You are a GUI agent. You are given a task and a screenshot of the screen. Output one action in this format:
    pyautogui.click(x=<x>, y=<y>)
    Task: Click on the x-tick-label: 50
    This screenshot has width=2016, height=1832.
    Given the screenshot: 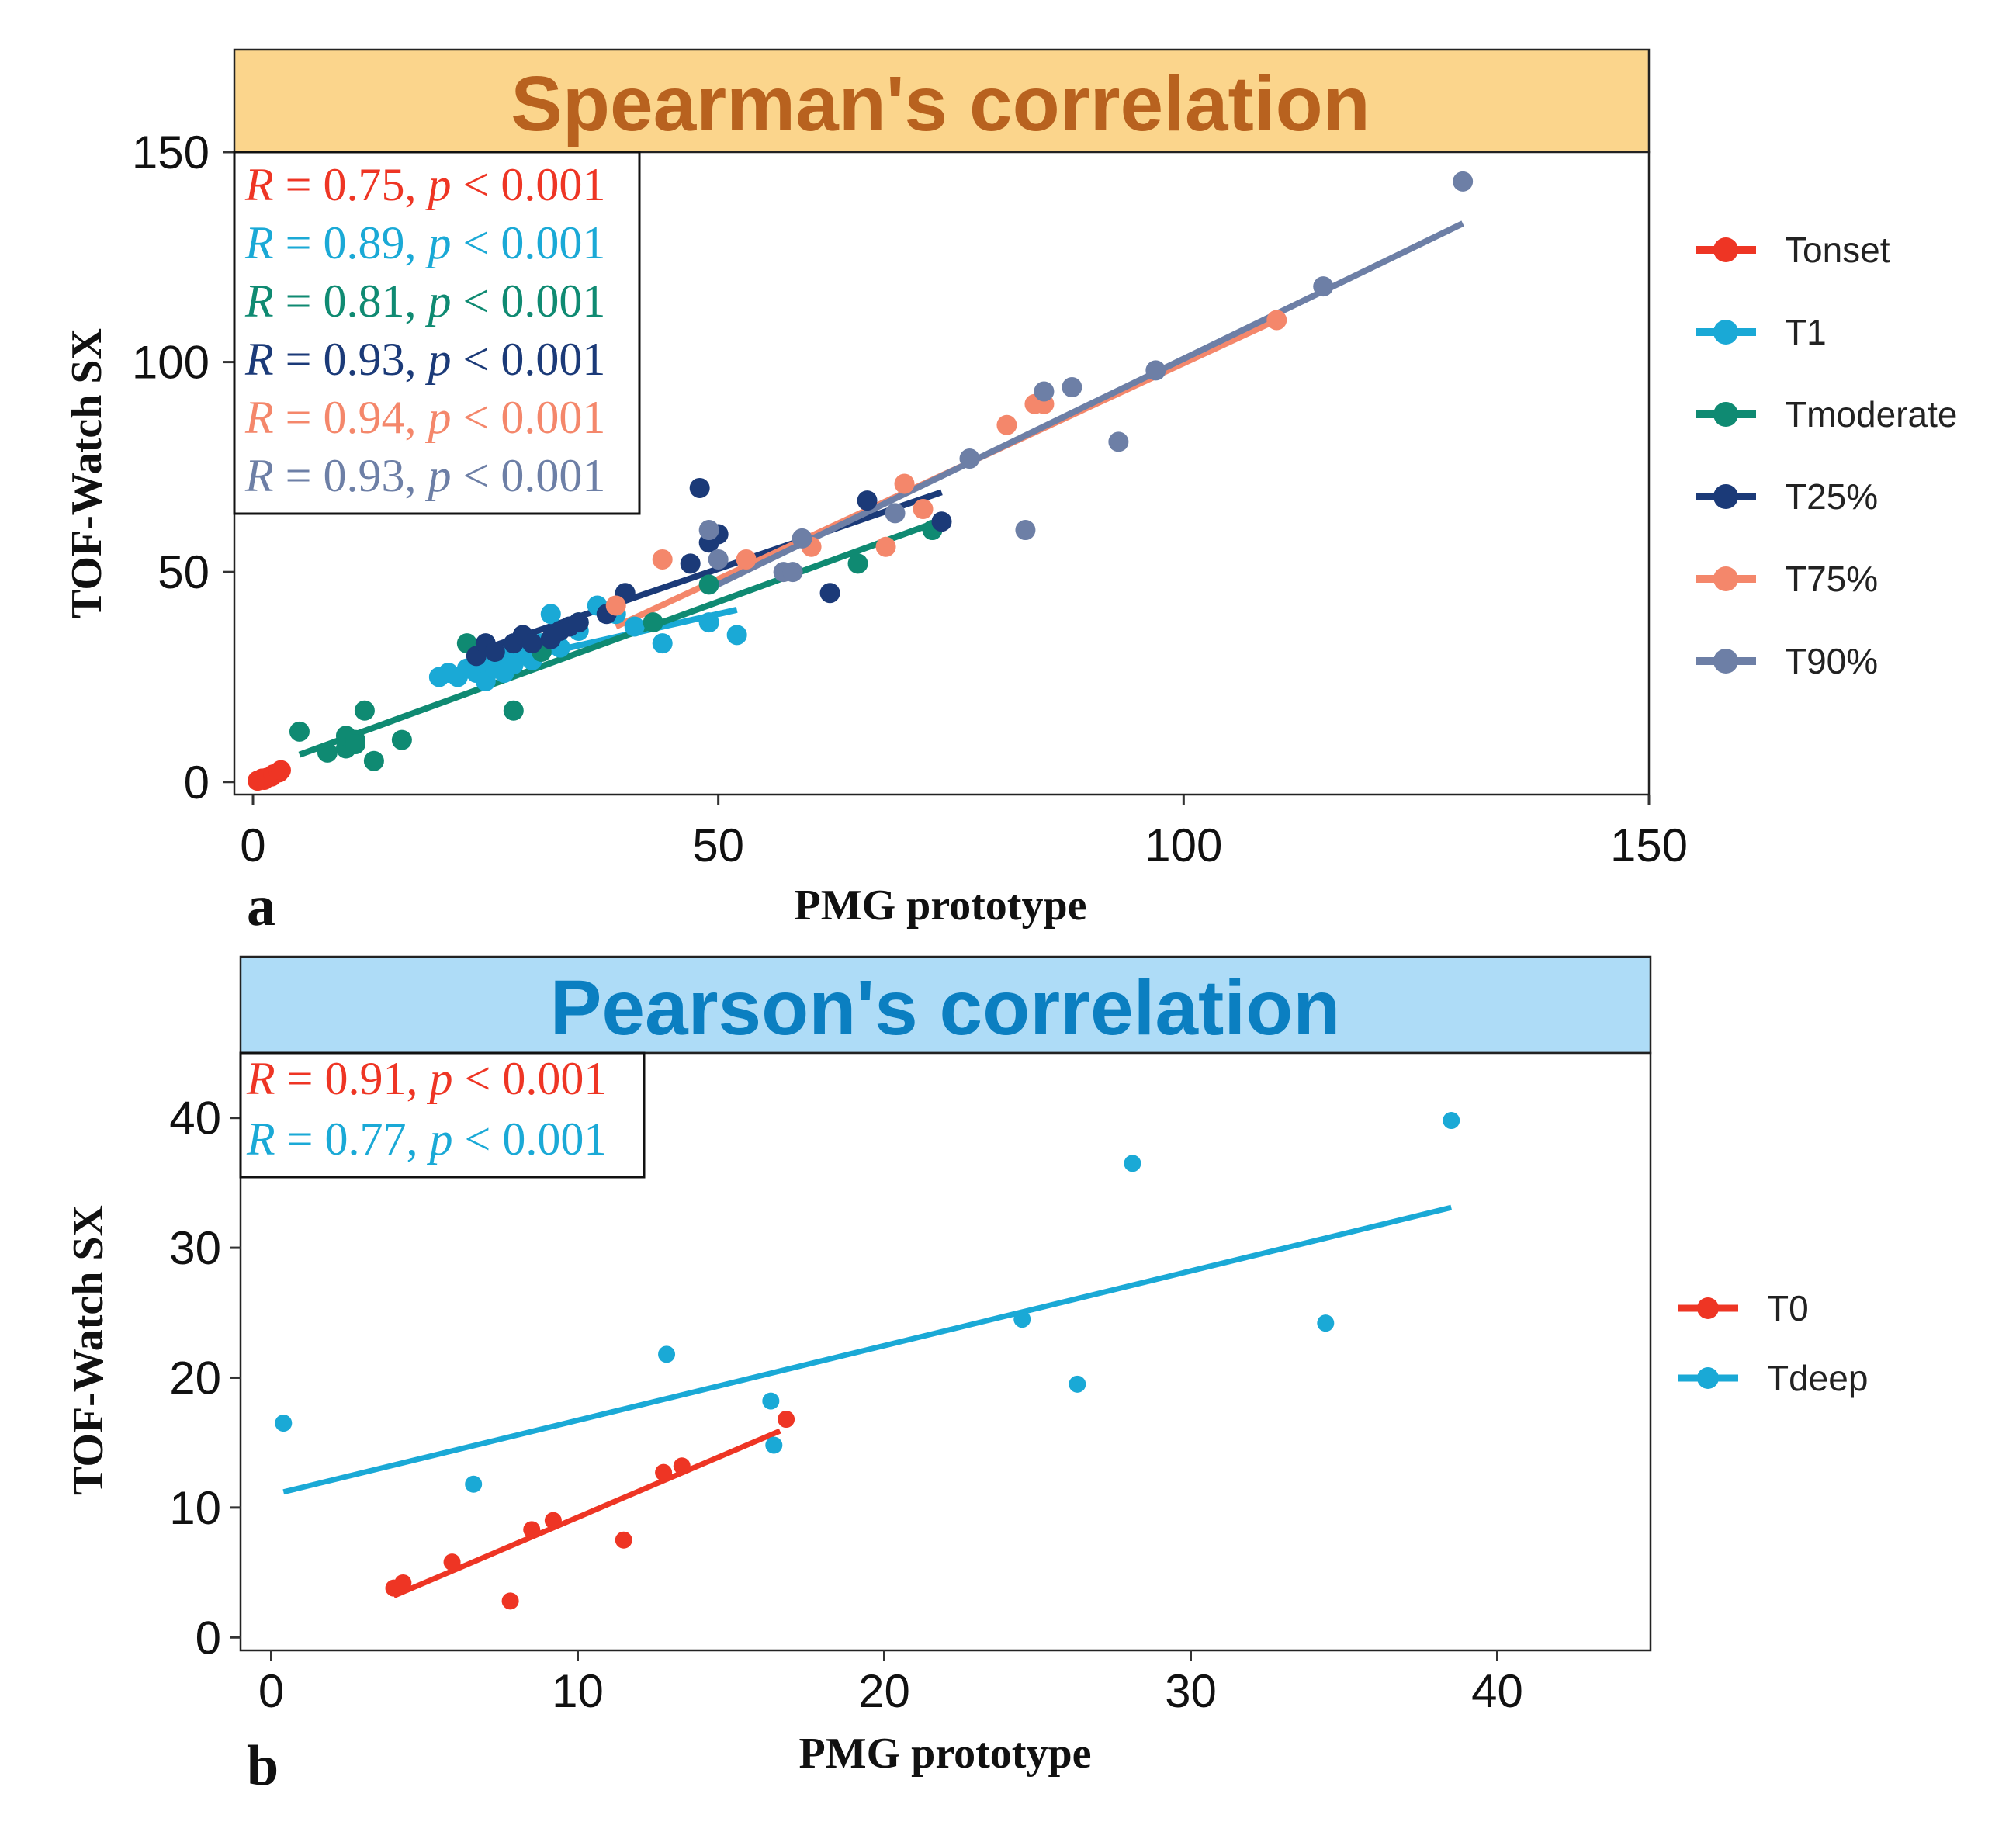 What is the action you would take?
    pyautogui.click(x=718, y=845)
    